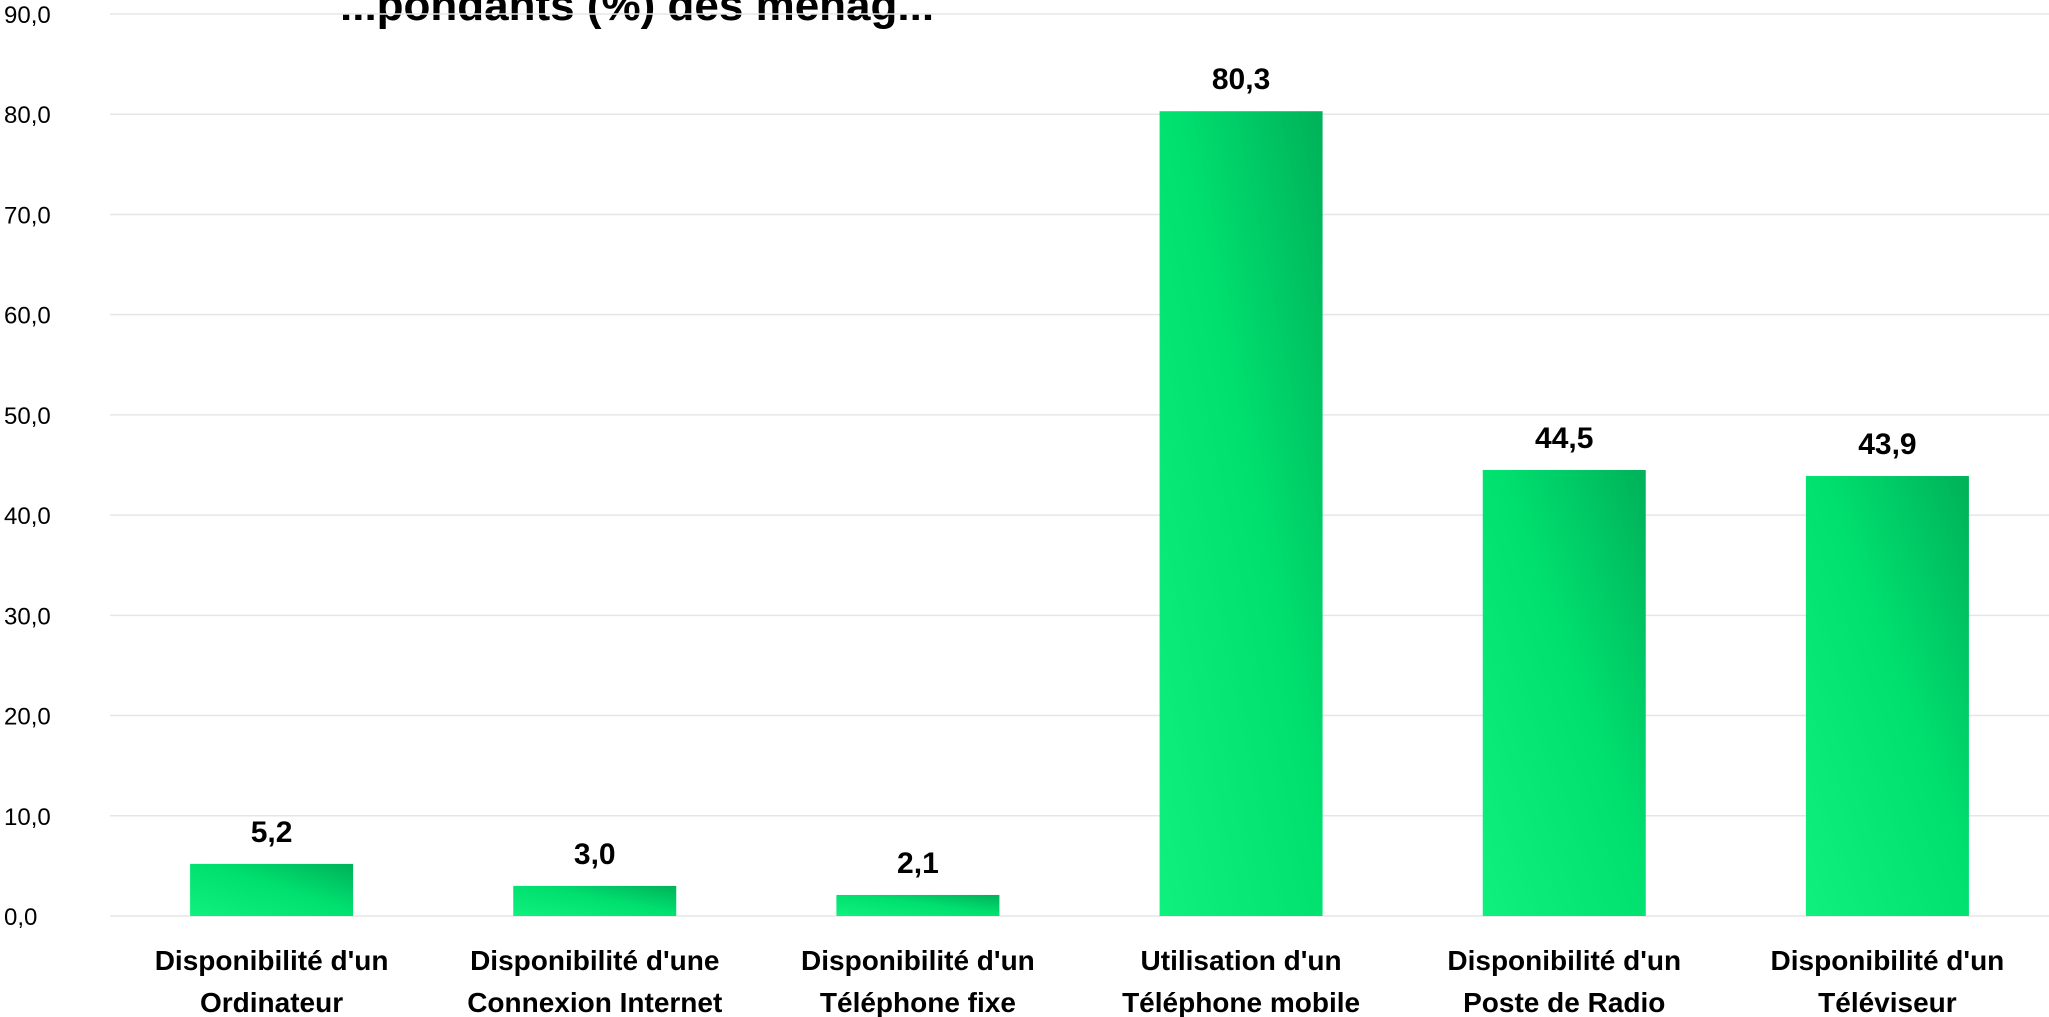 The image size is (2049, 1017). What do you see at coordinates (1241, 960) in the screenshot?
I see `x-category-label: Utilisation d'un` at bounding box center [1241, 960].